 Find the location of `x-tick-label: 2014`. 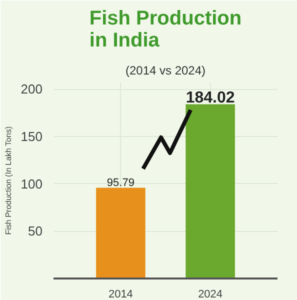

x-tick-label: 2014 is located at coordinates (120, 294).